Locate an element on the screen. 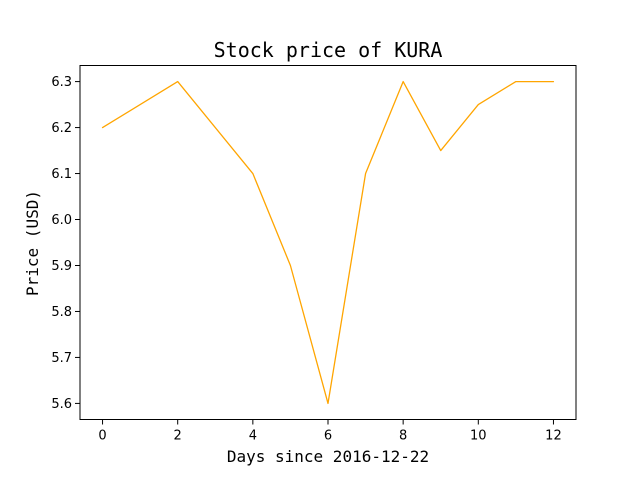 Image resolution: width=640 pixels, height=480 pixels. chart-title: Stock price of KURA is located at coordinates (328, 50).